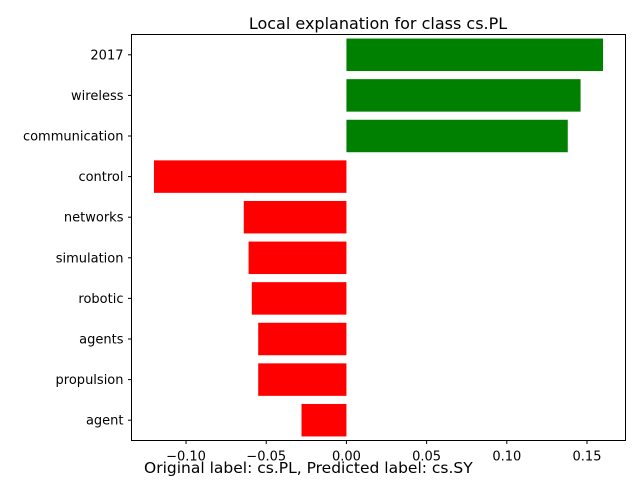  Describe the element at coordinates (90, 380) in the screenshot. I see `ytick-label-propulsion: propulsion` at that location.